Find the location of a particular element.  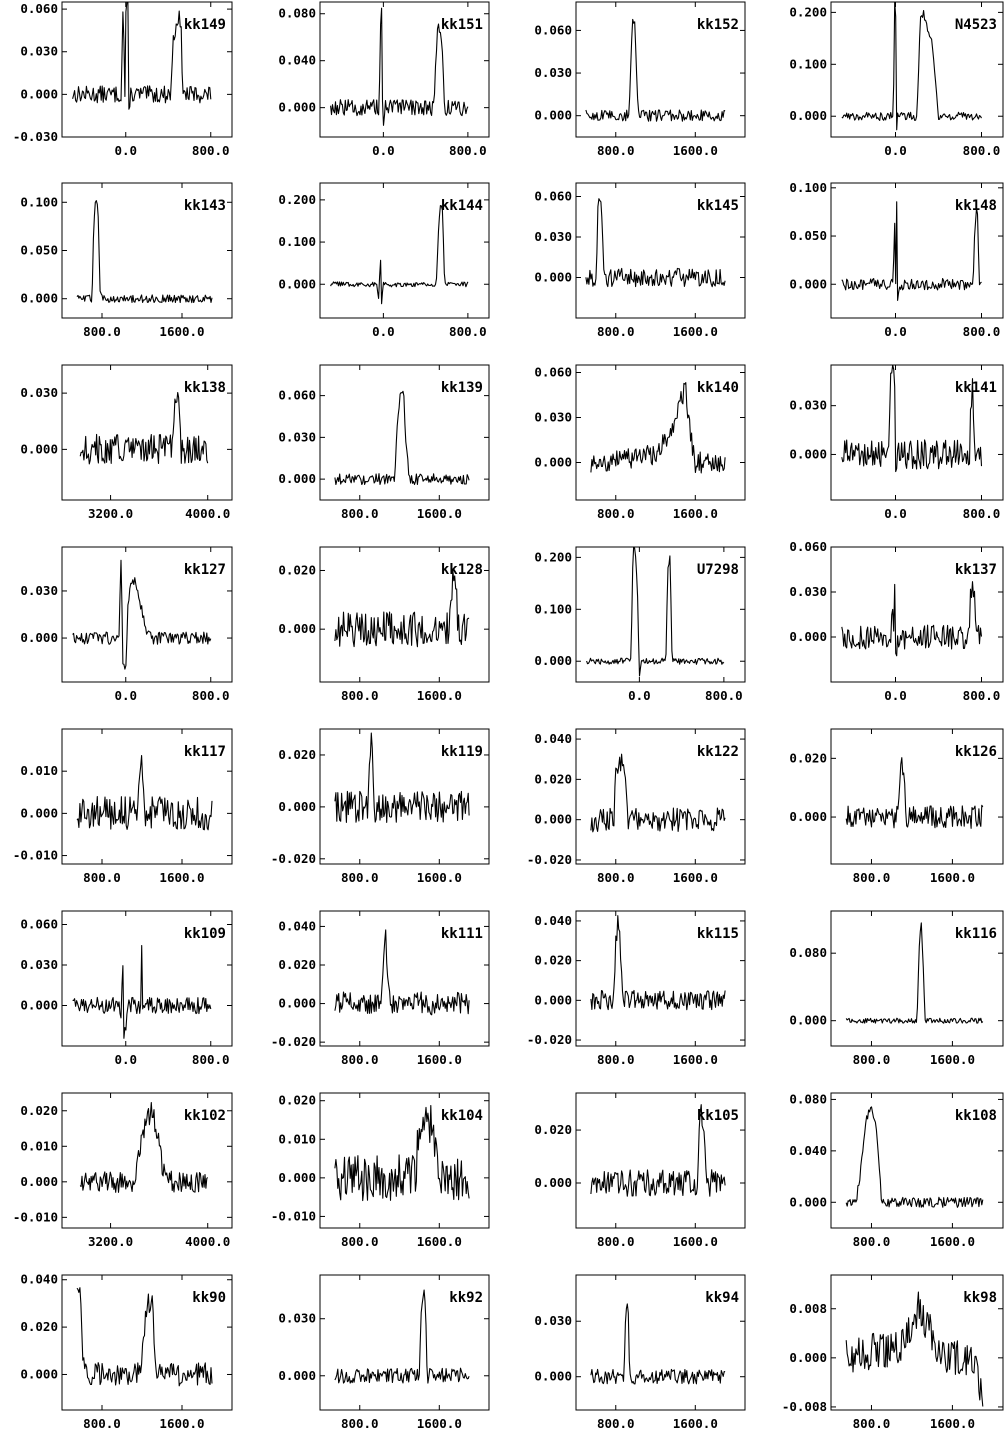

panel-label: kk137 is located at coordinates (976, 570).